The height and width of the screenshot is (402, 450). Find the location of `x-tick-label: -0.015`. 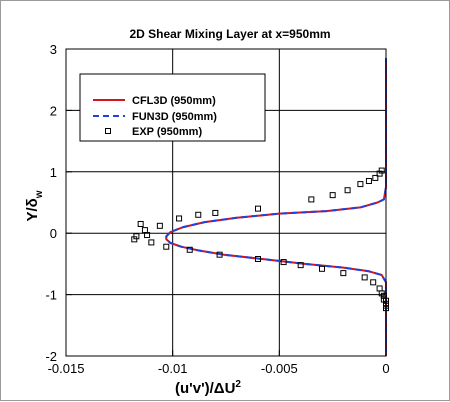

x-tick-label: -0.015 is located at coordinates (66, 368).